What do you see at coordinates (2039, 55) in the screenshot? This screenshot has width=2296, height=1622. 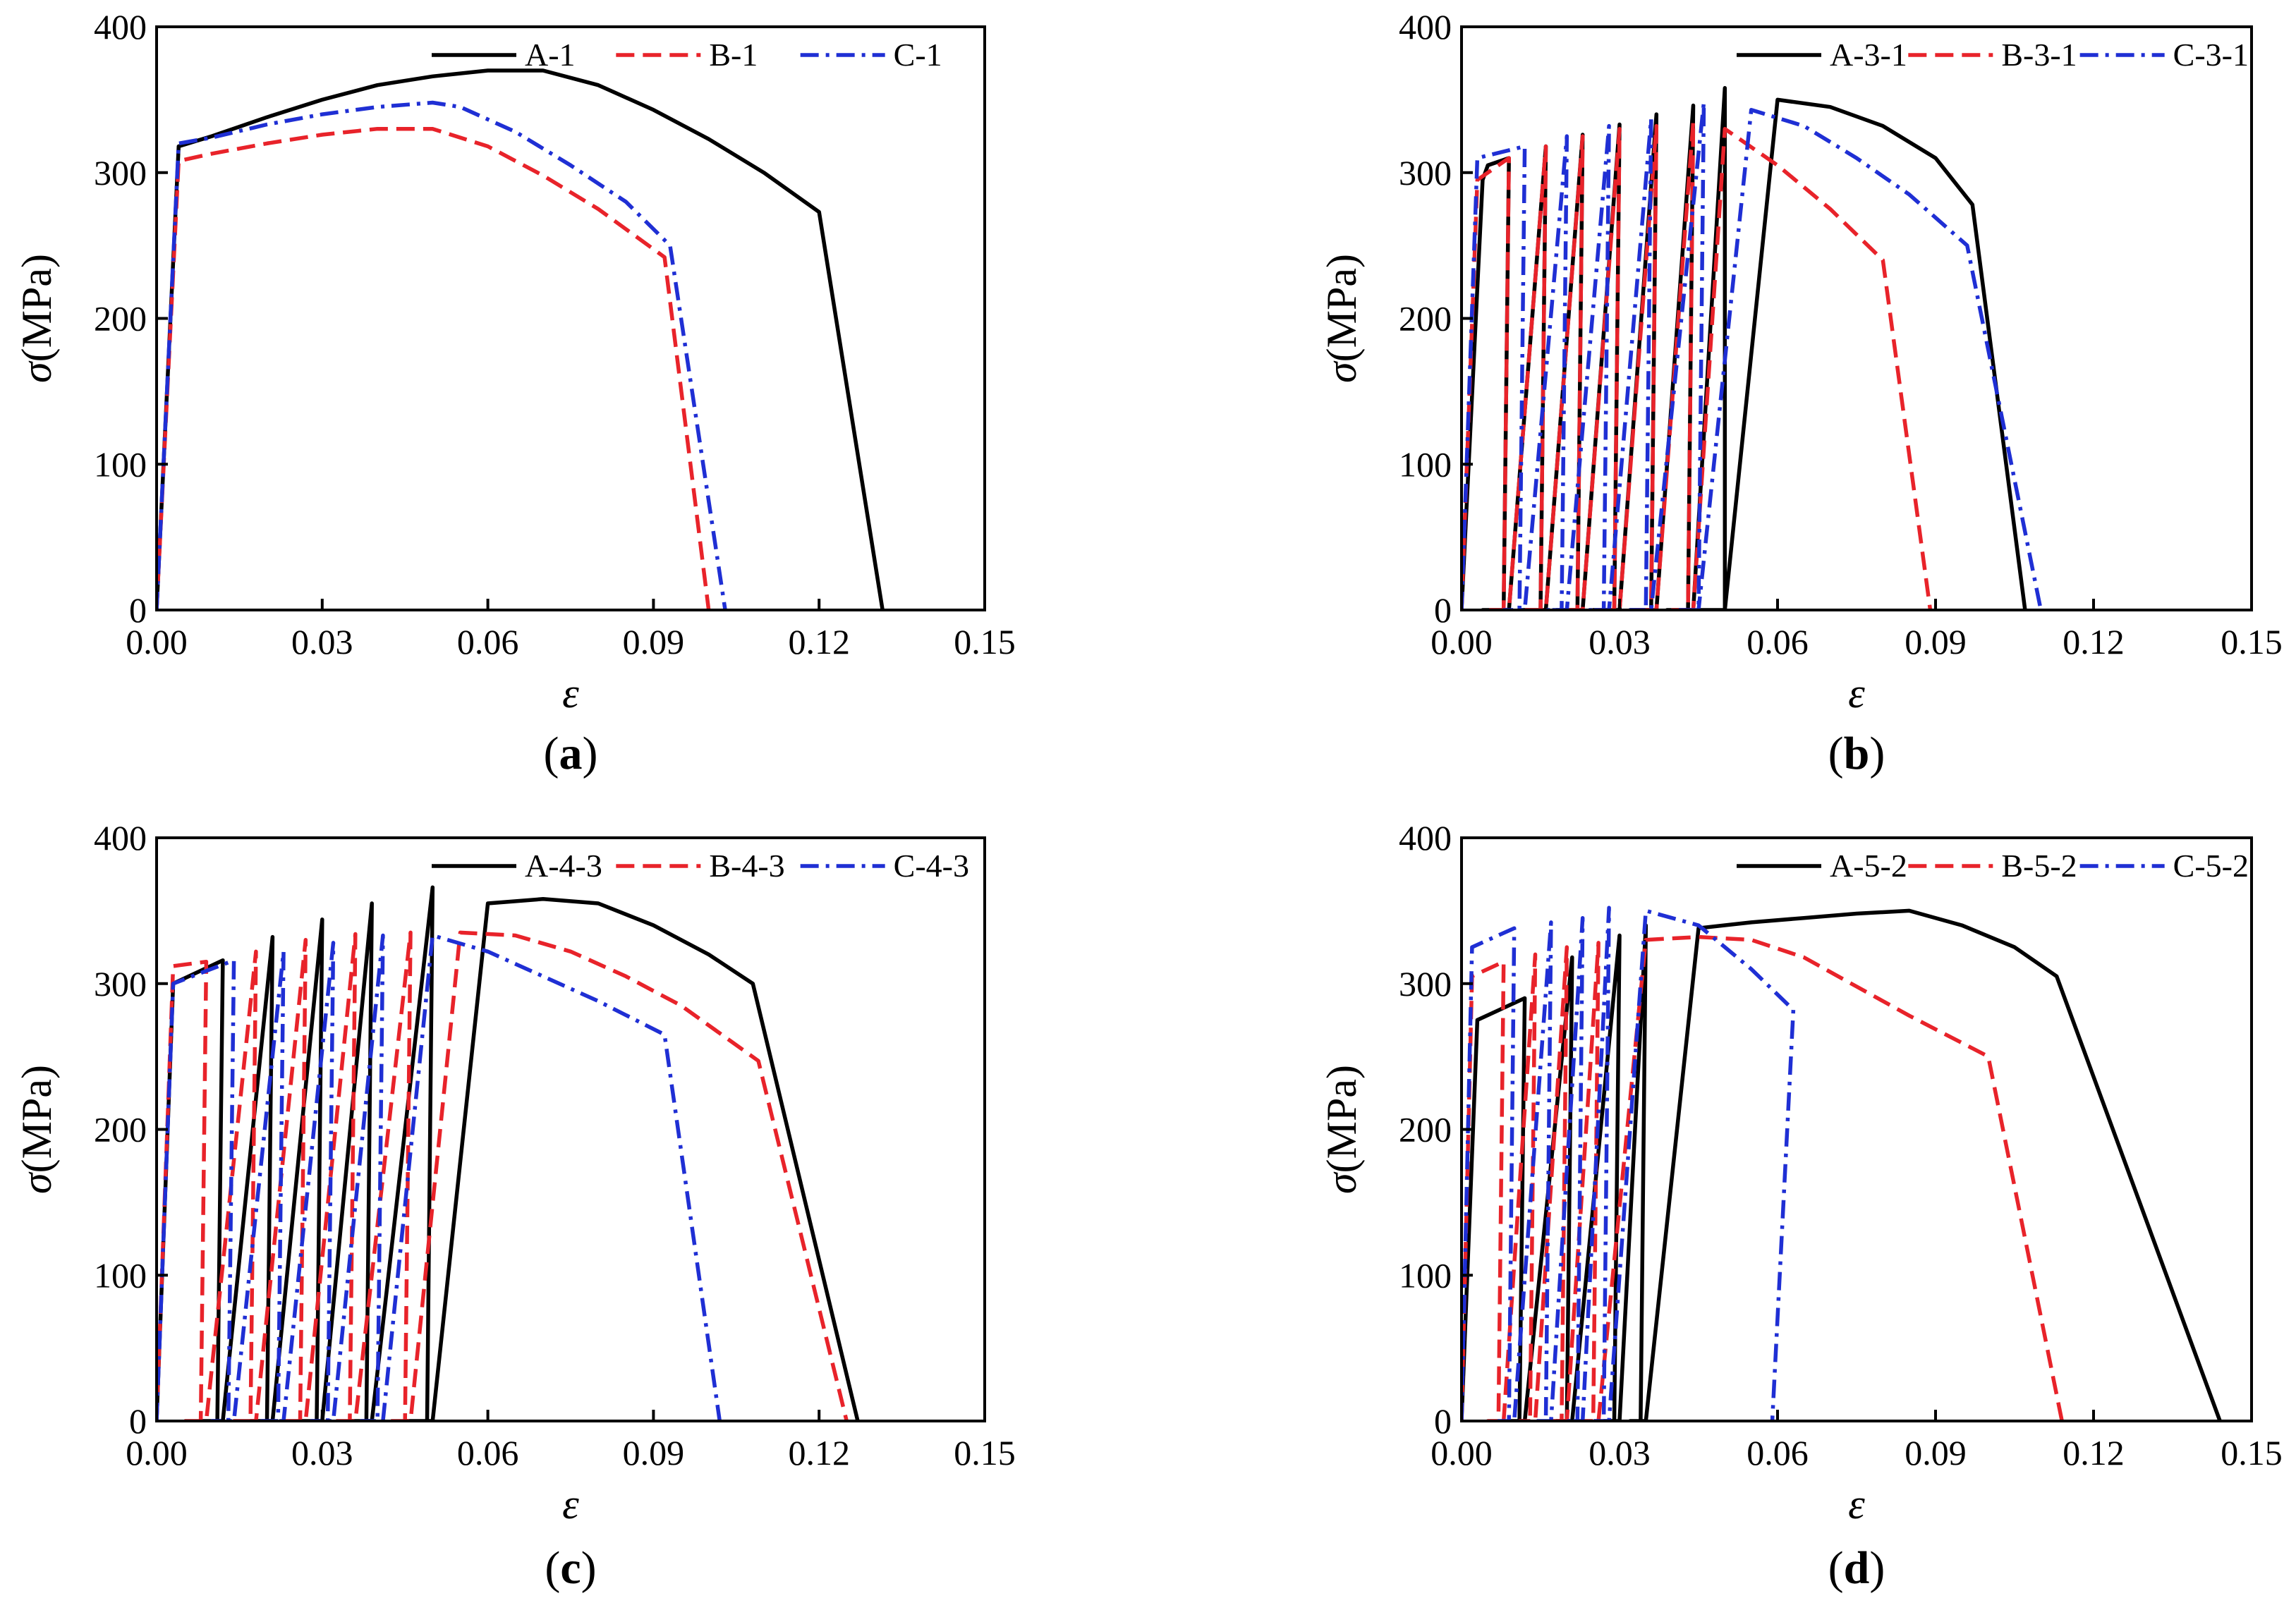 I see `legend-label-B-3-1: B-3-1` at bounding box center [2039, 55].